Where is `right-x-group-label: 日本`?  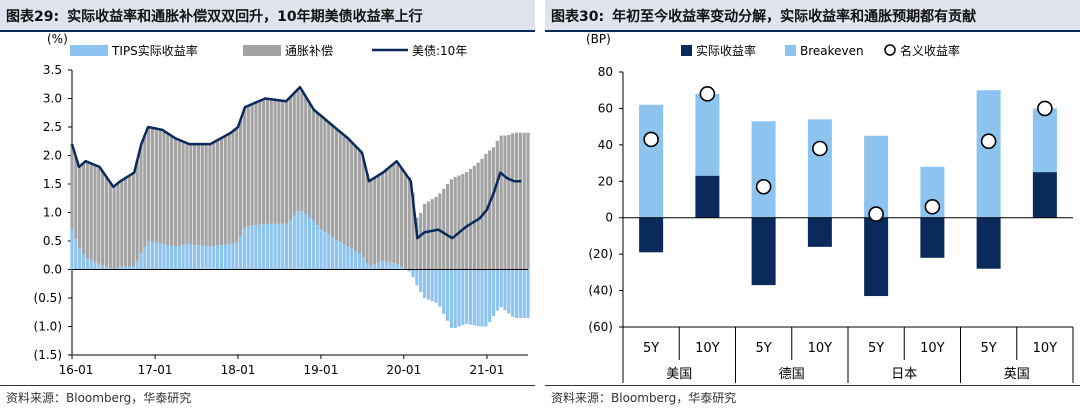 right-x-group-label: 日本 is located at coordinates (904, 374).